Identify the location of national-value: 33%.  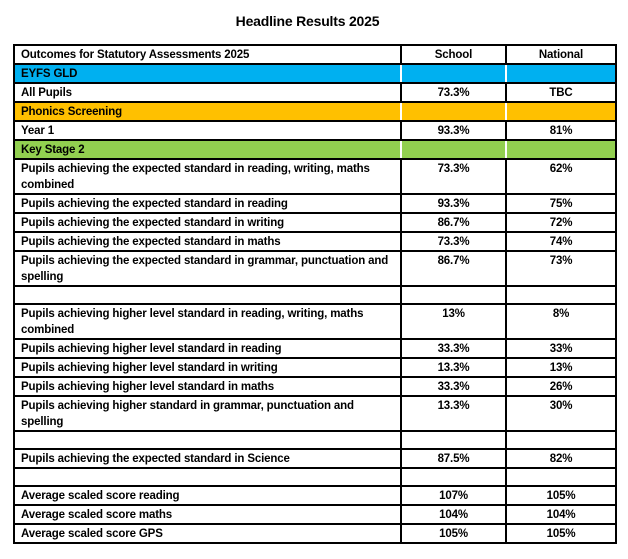
(561, 348).